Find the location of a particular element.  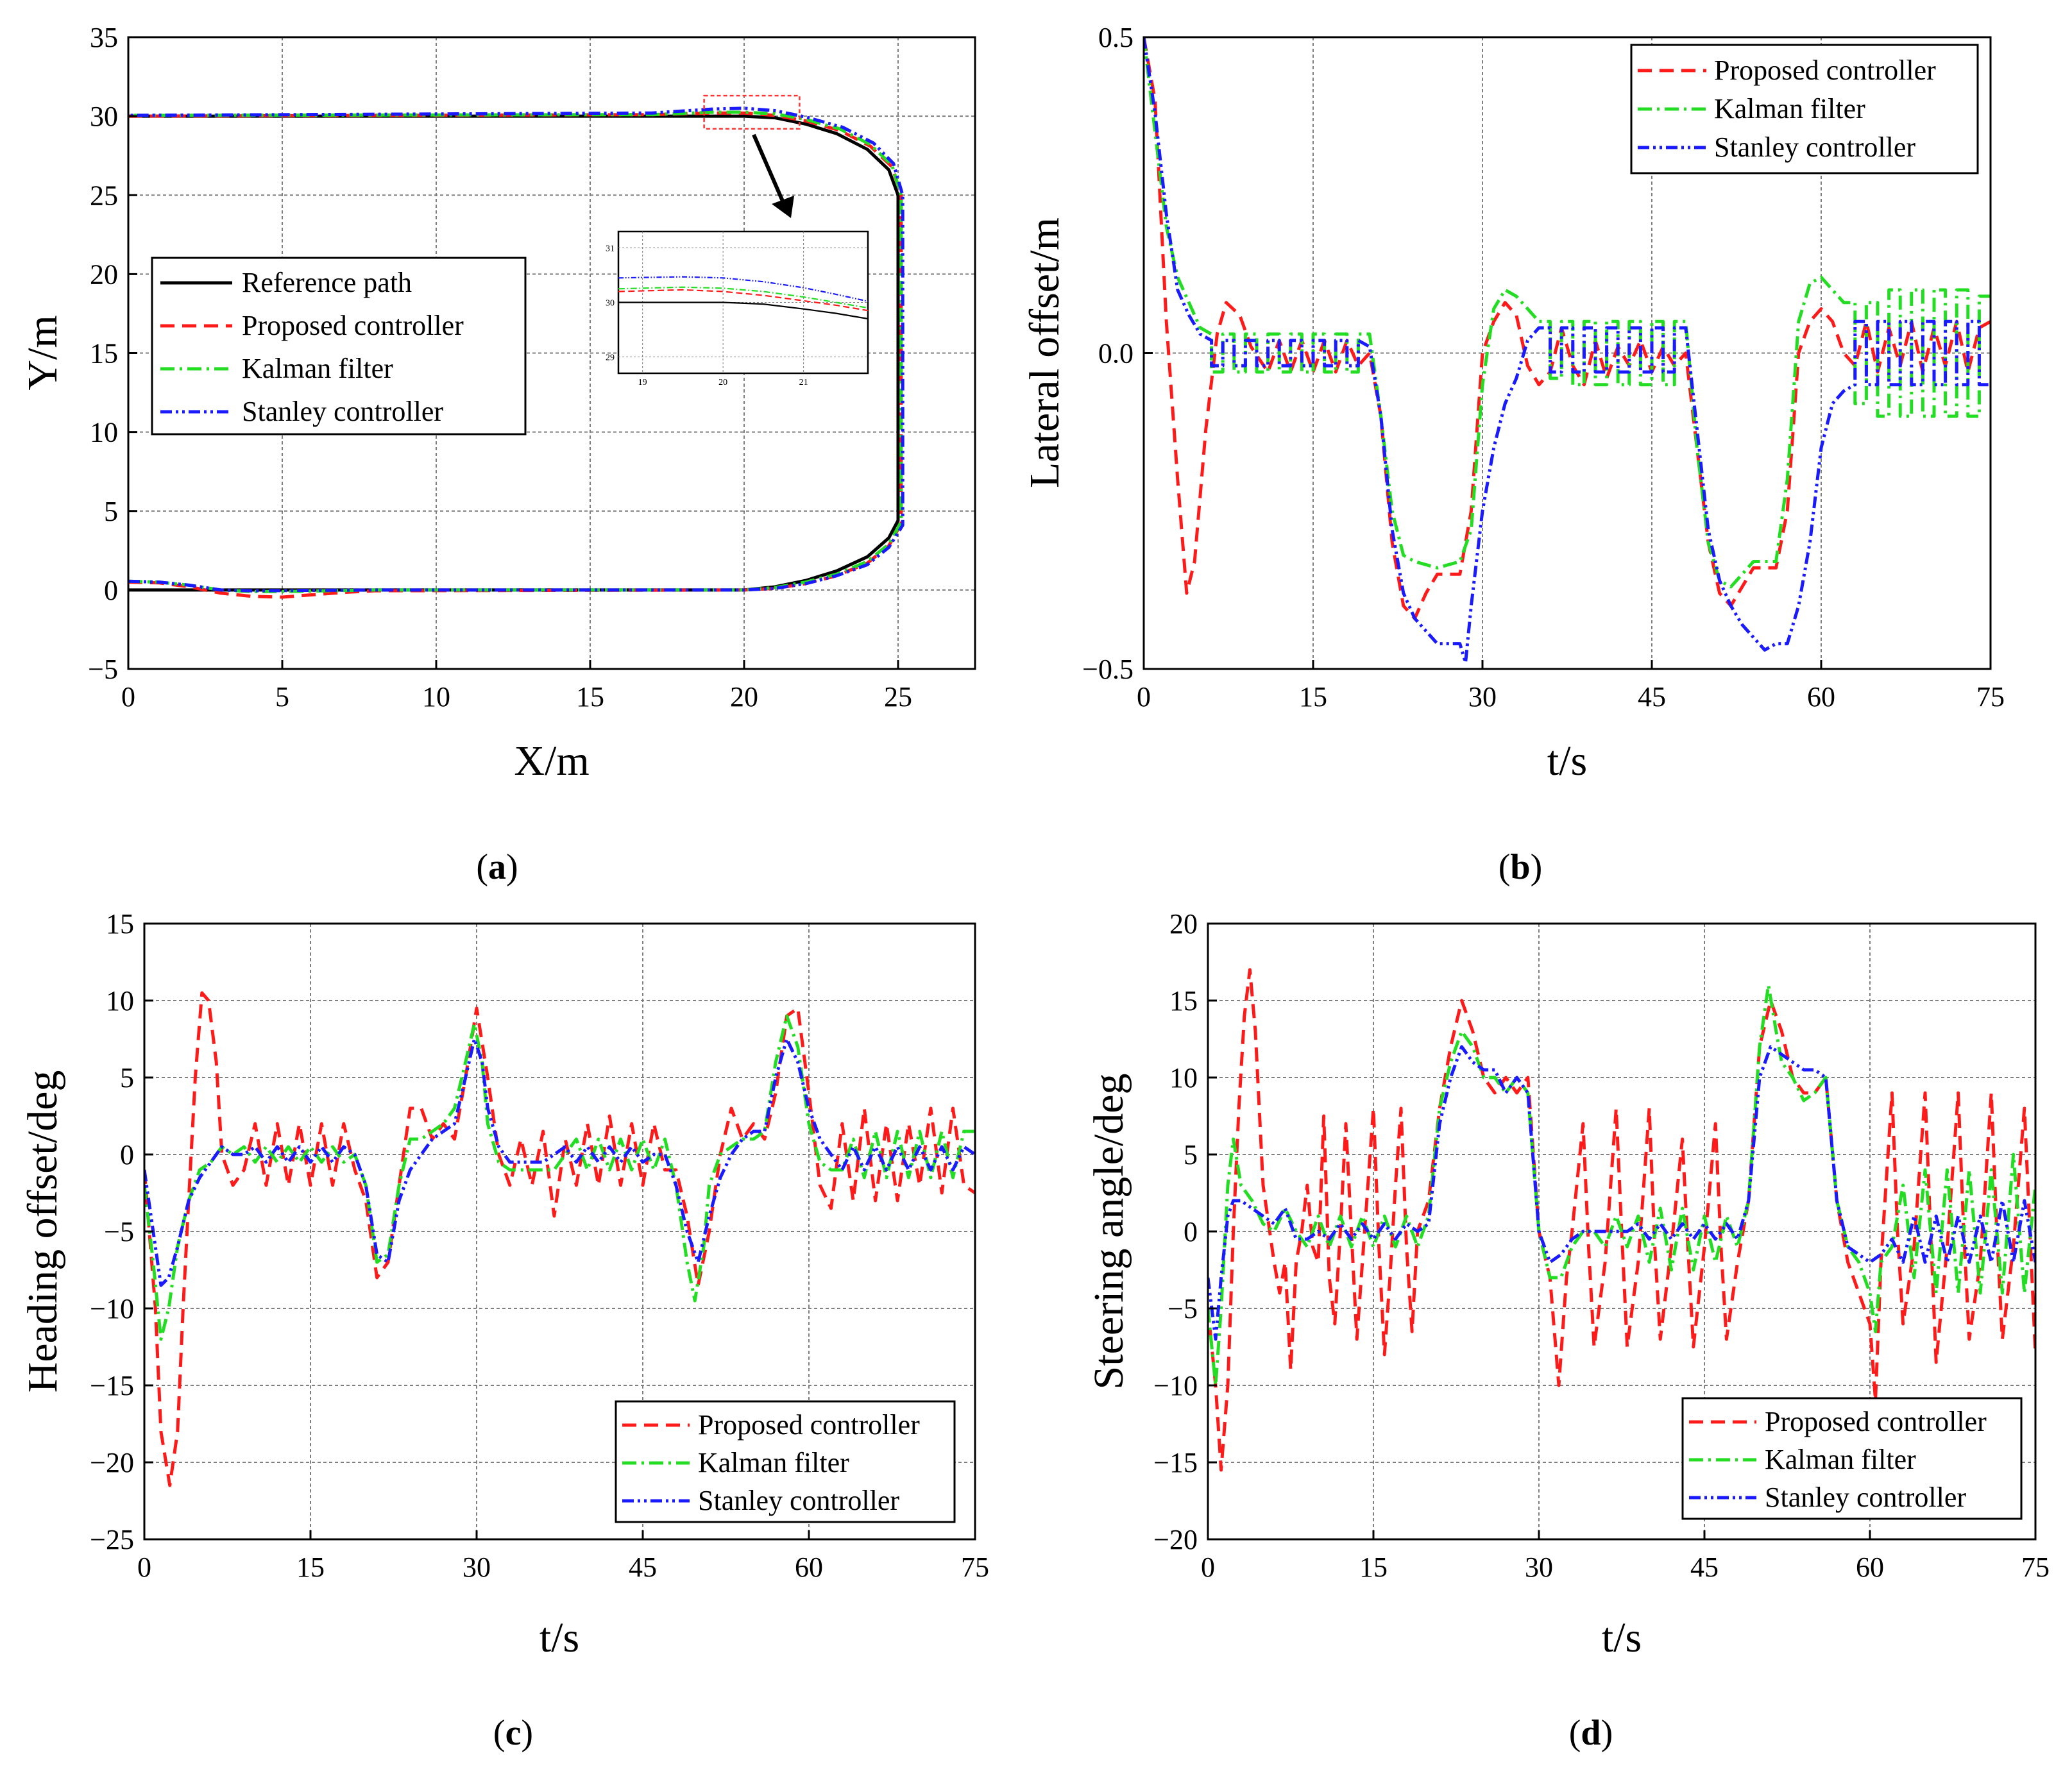

zoom-arrow is located at coordinates (773, 175).